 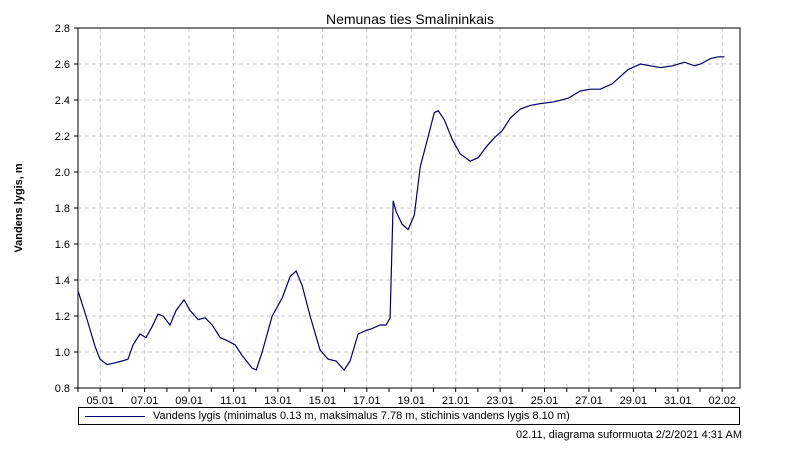 What do you see at coordinates (500, 400) in the screenshot?
I see `x-tick-label: 23.01` at bounding box center [500, 400].